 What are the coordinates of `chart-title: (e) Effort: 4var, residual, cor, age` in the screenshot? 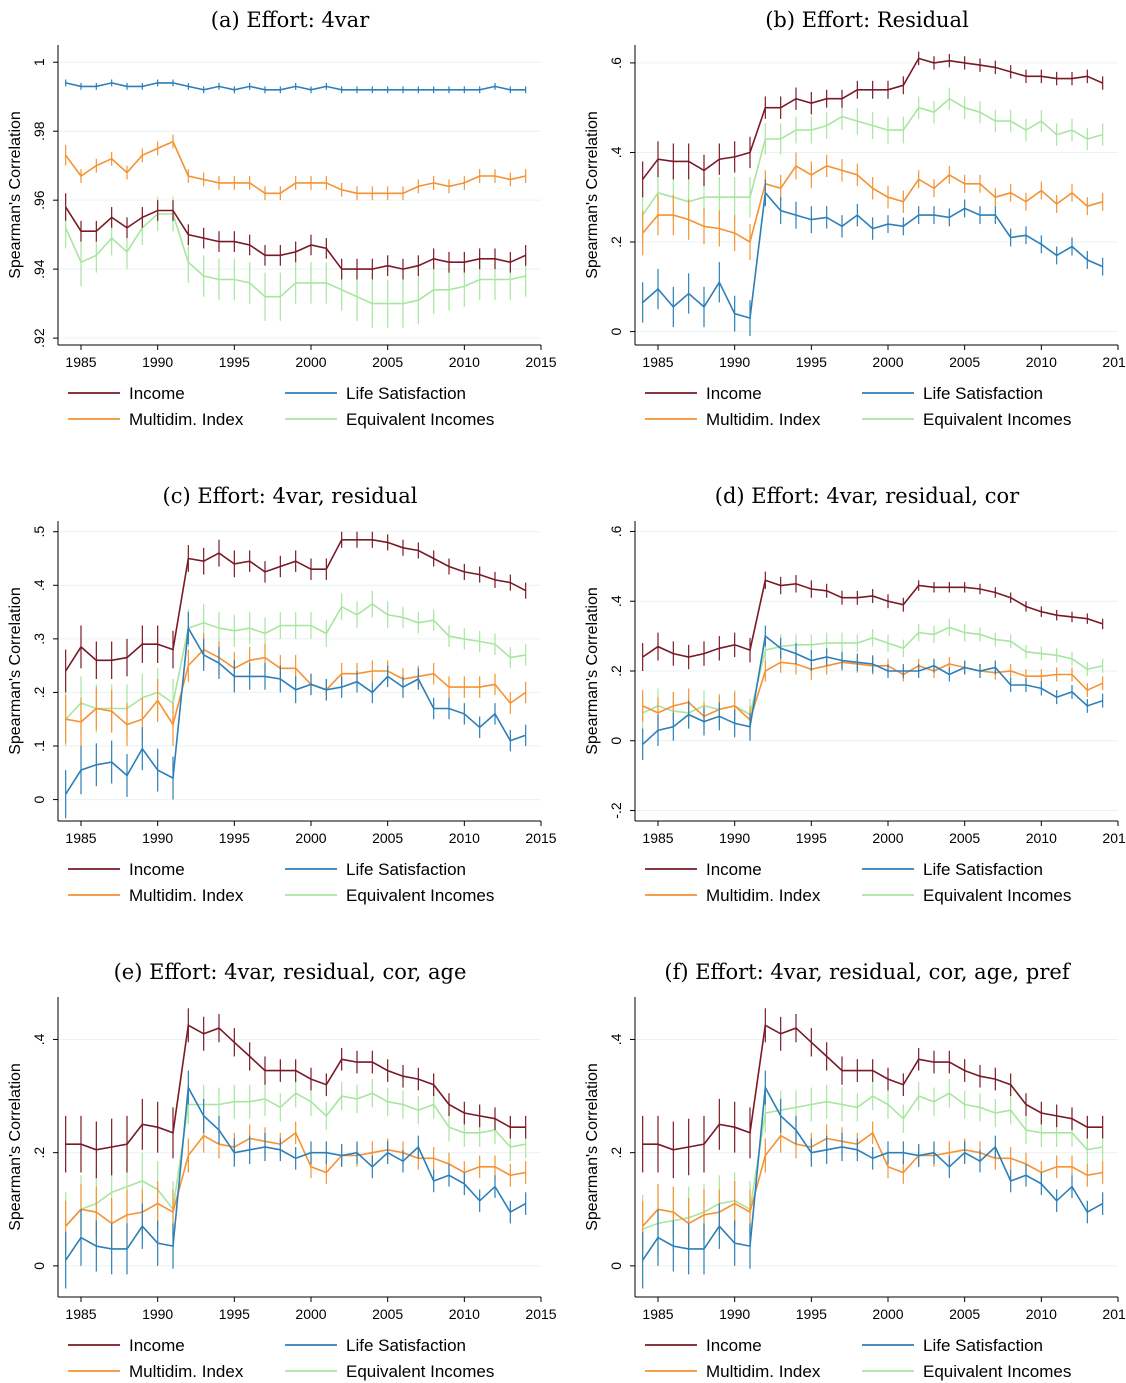 It's located at (290, 972).